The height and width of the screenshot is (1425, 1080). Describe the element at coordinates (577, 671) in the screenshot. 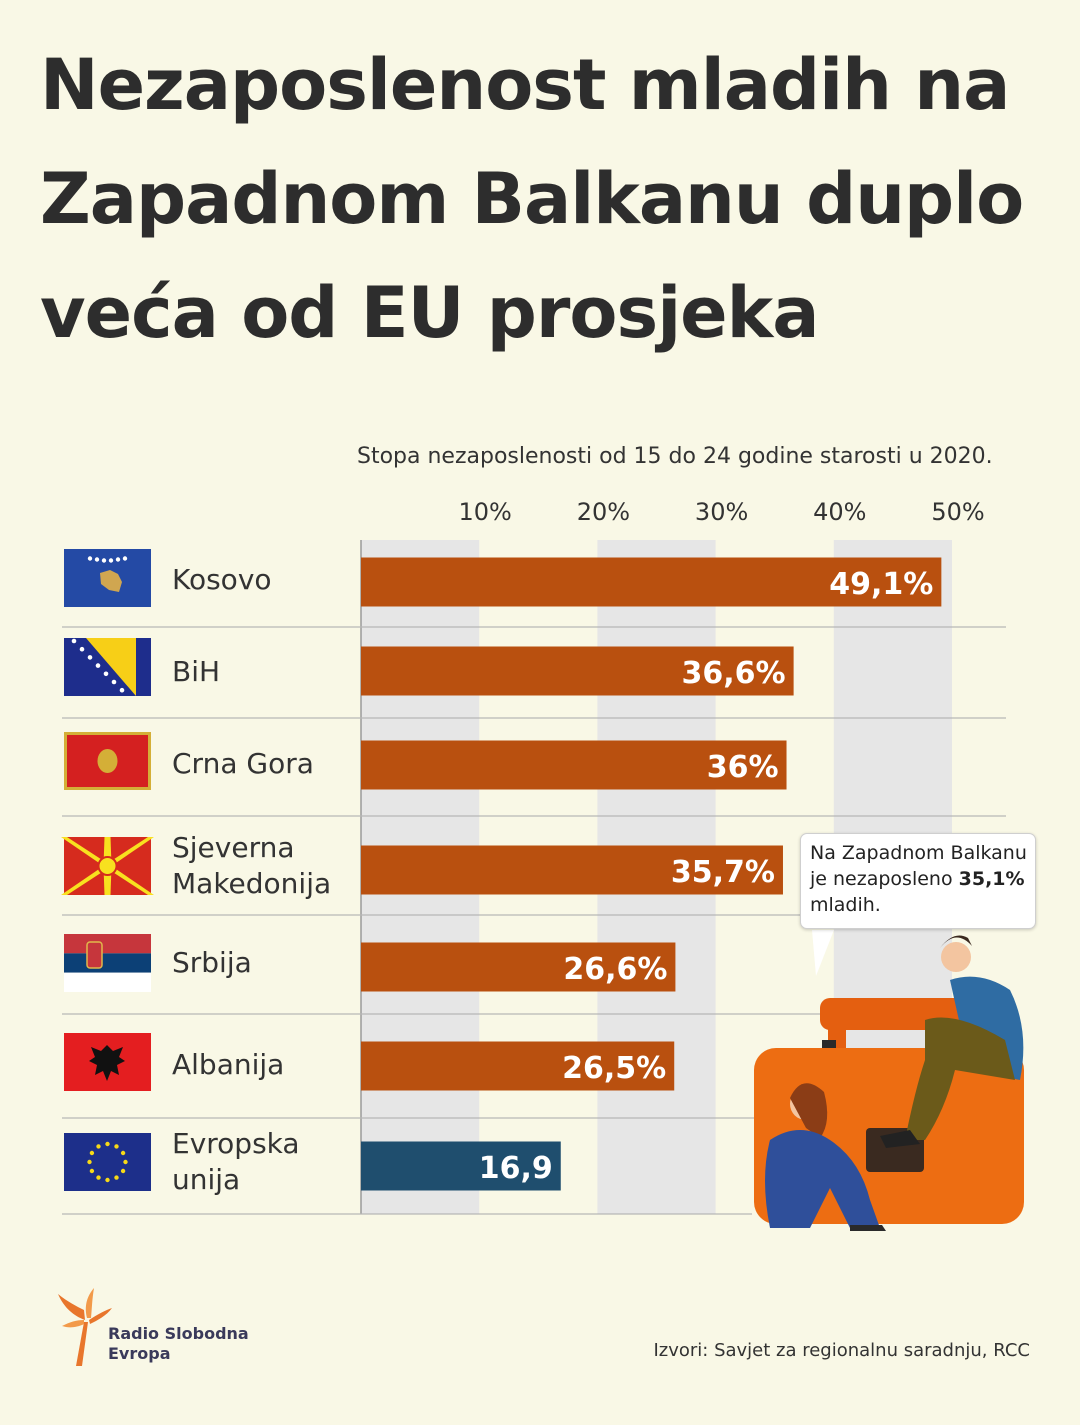

I see `bar-bih` at that location.